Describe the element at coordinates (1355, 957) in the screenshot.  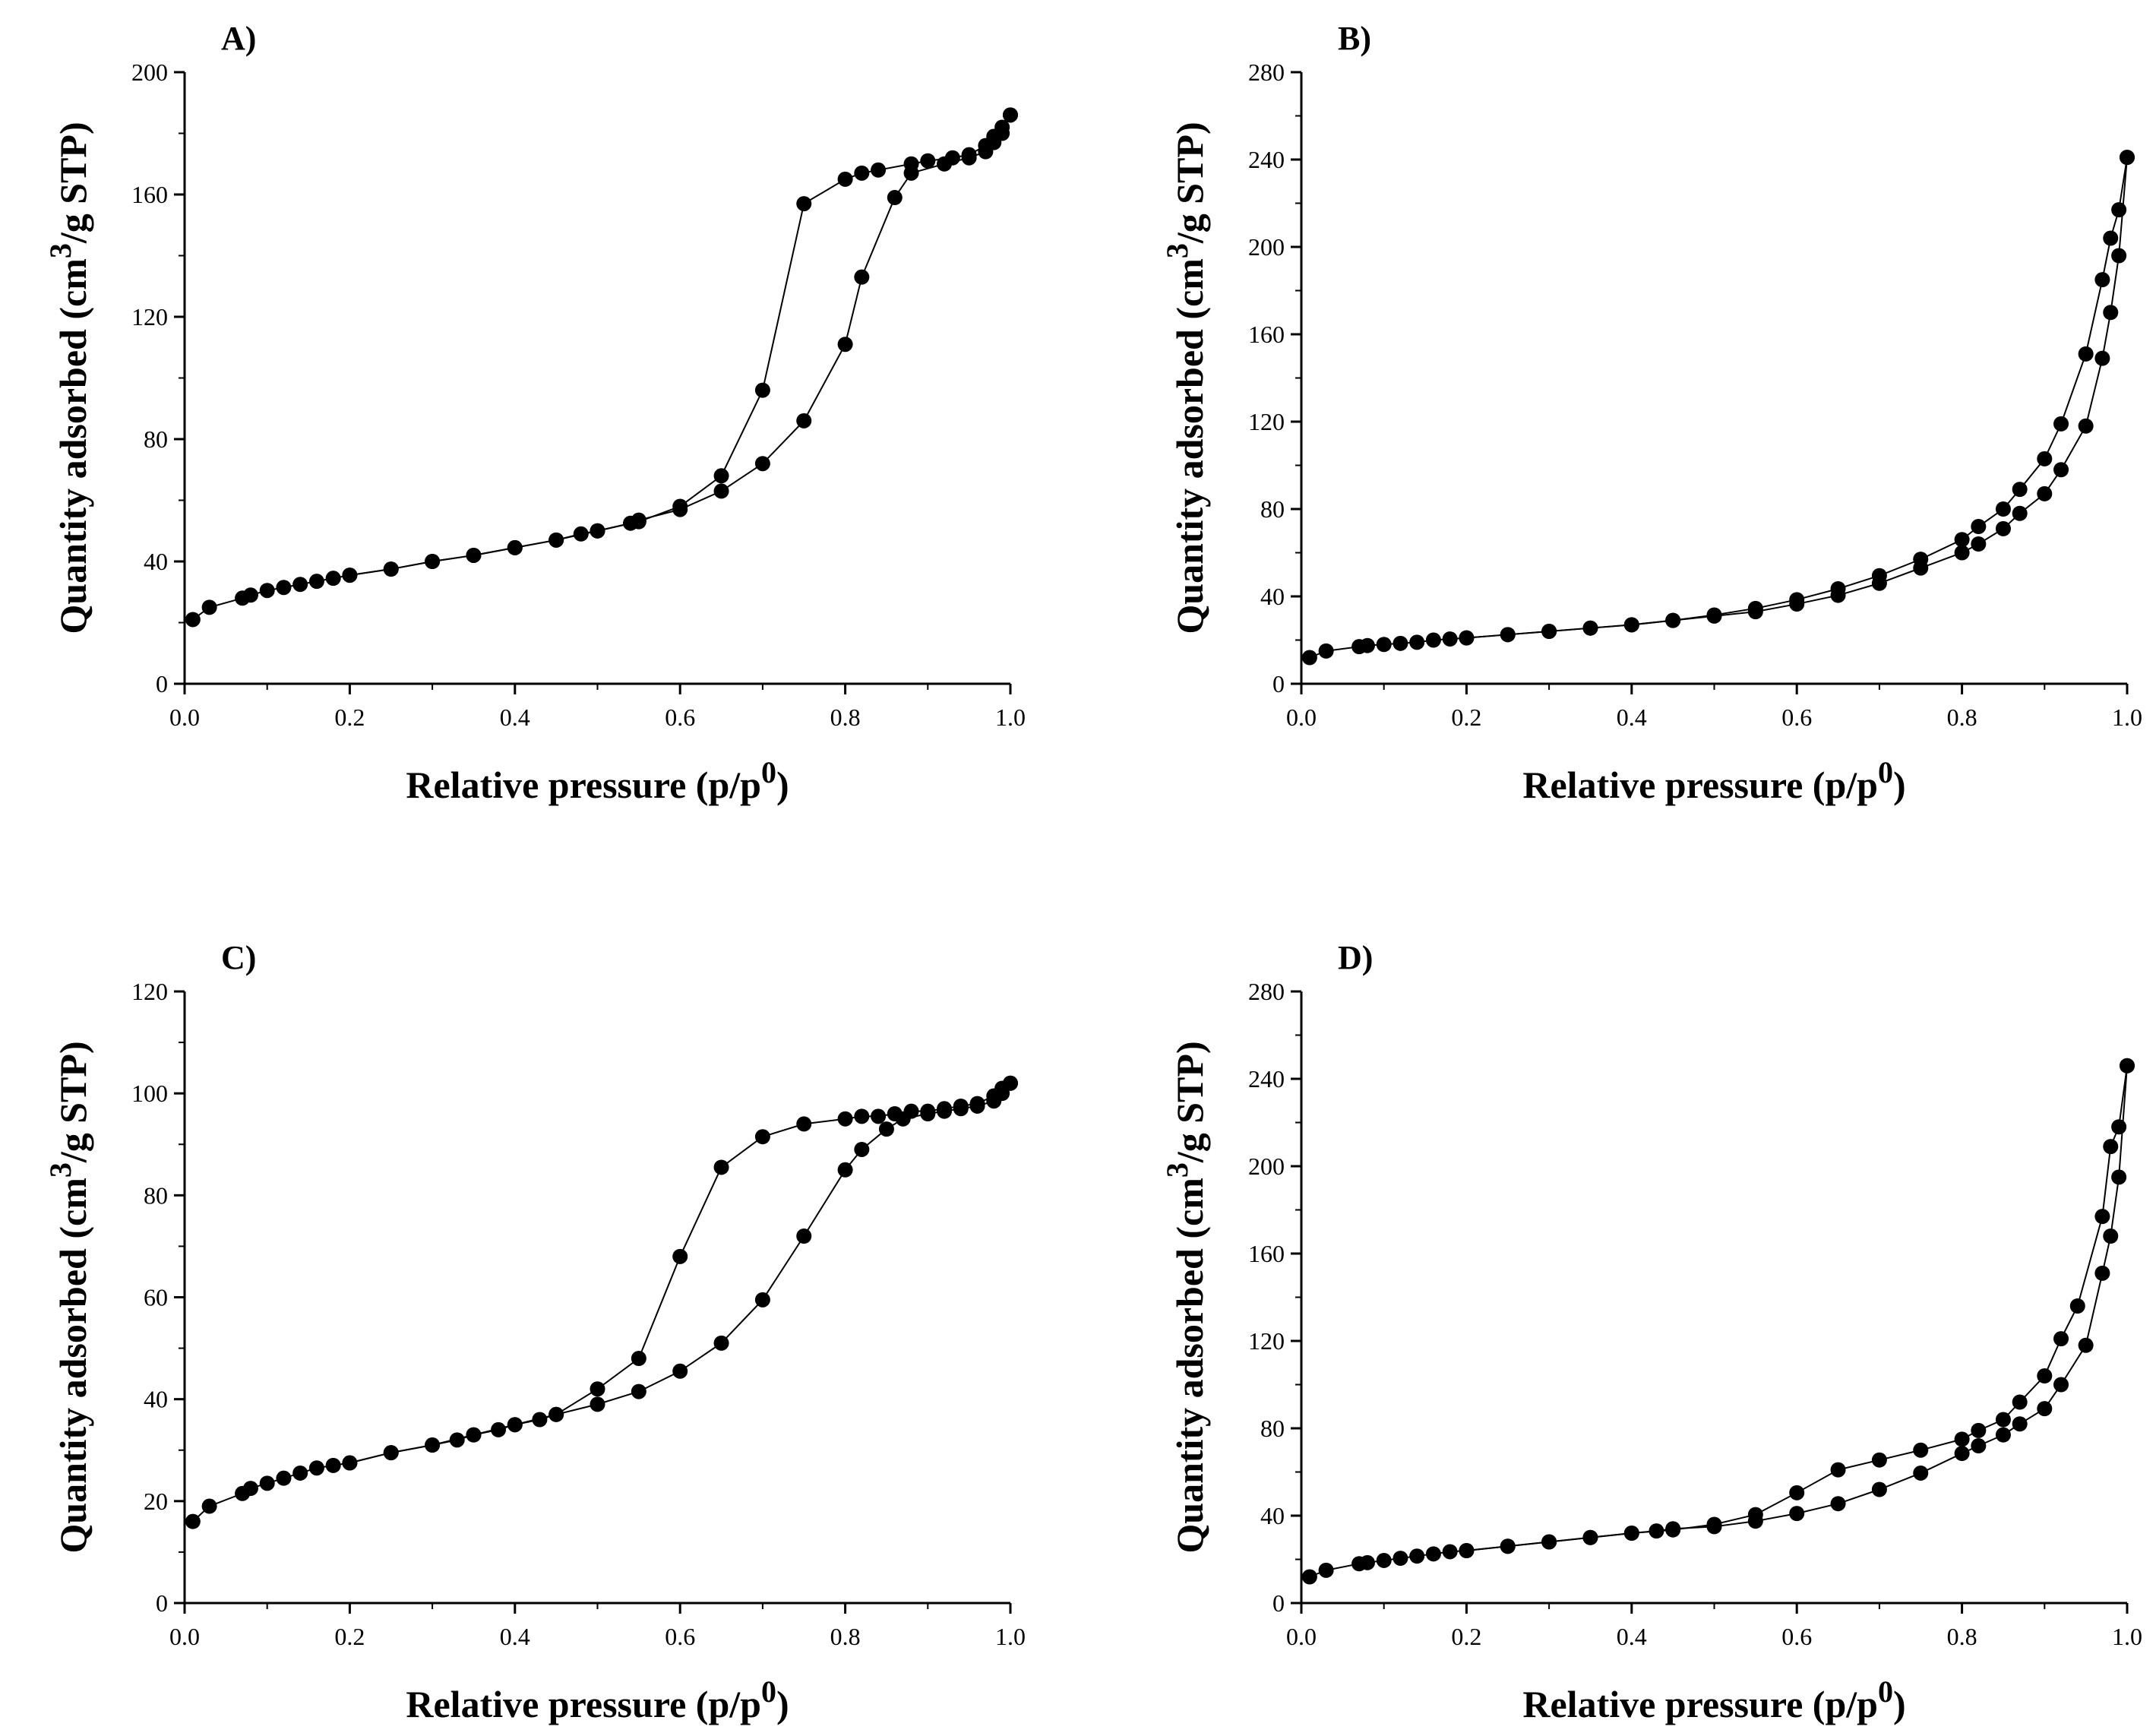
I see `panel-label: D)` at that location.